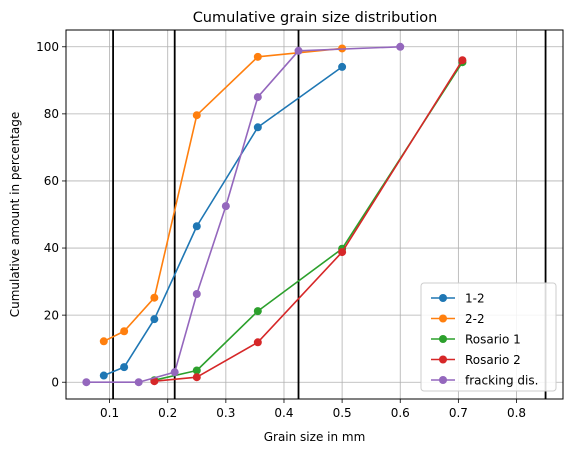  Describe the element at coordinates (493, 360) in the screenshot. I see `legend-label: Rosario 2` at that location.